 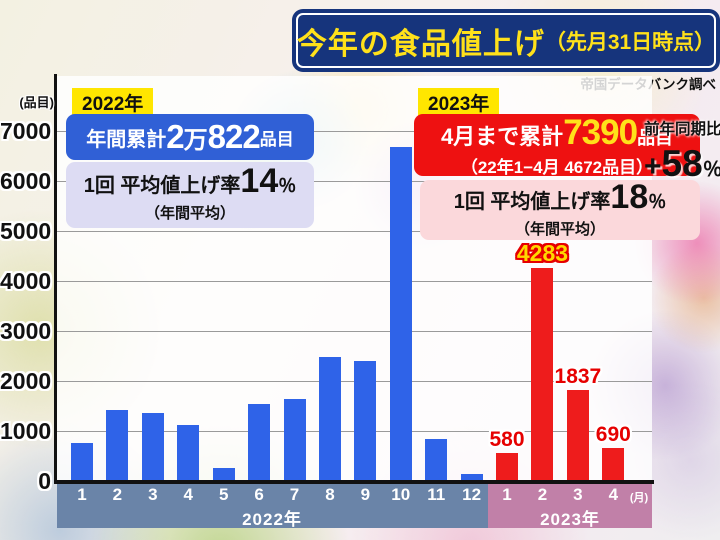 What do you see at coordinates (657, 202) in the screenshot?
I see `rate-2023-percent: ％` at bounding box center [657, 202].